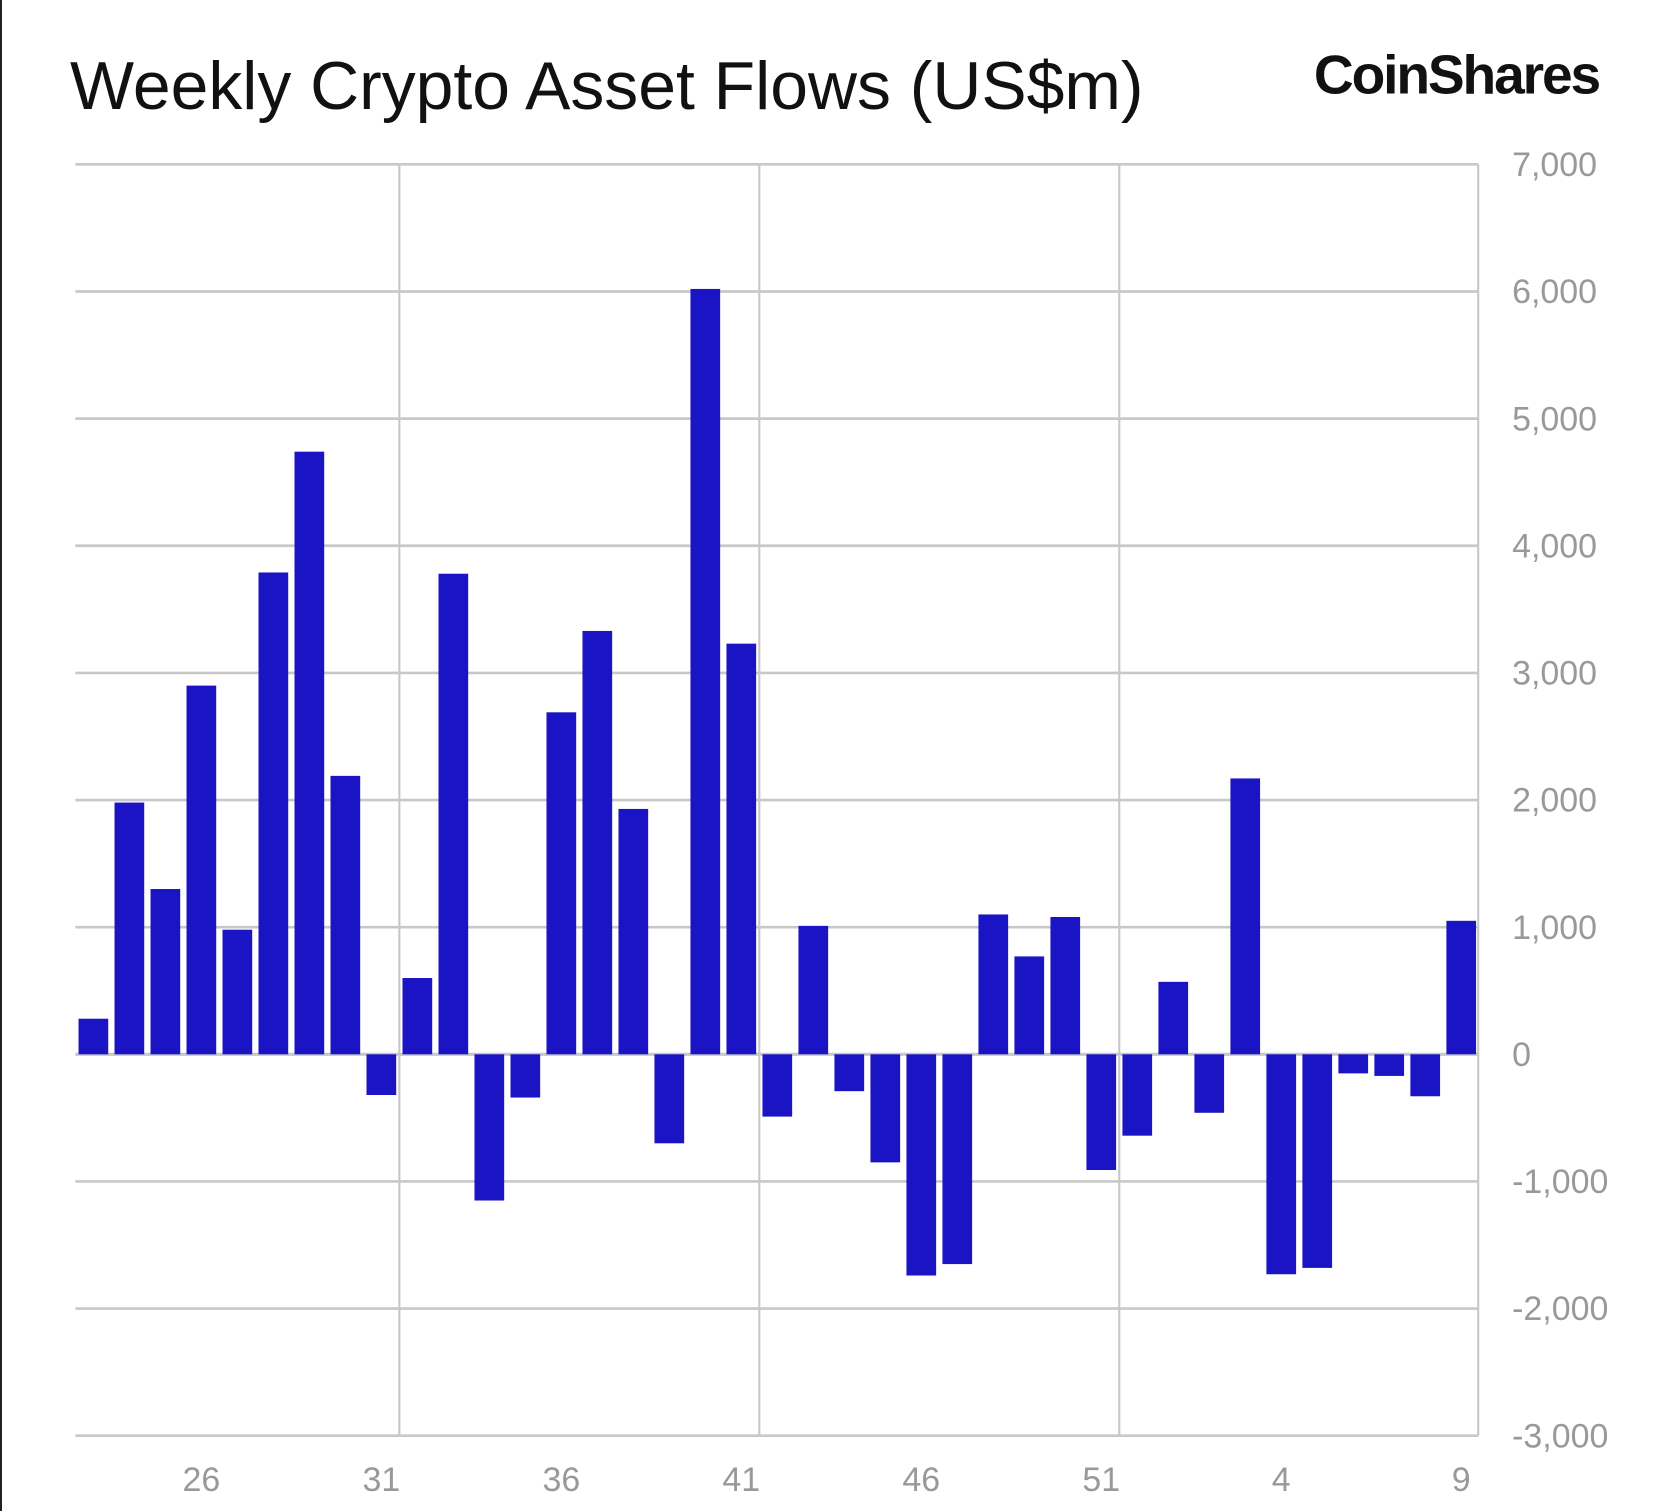  Describe the element at coordinates (1461, 1480) in the screenshot. I see `x-tick-label: 9` at that location.